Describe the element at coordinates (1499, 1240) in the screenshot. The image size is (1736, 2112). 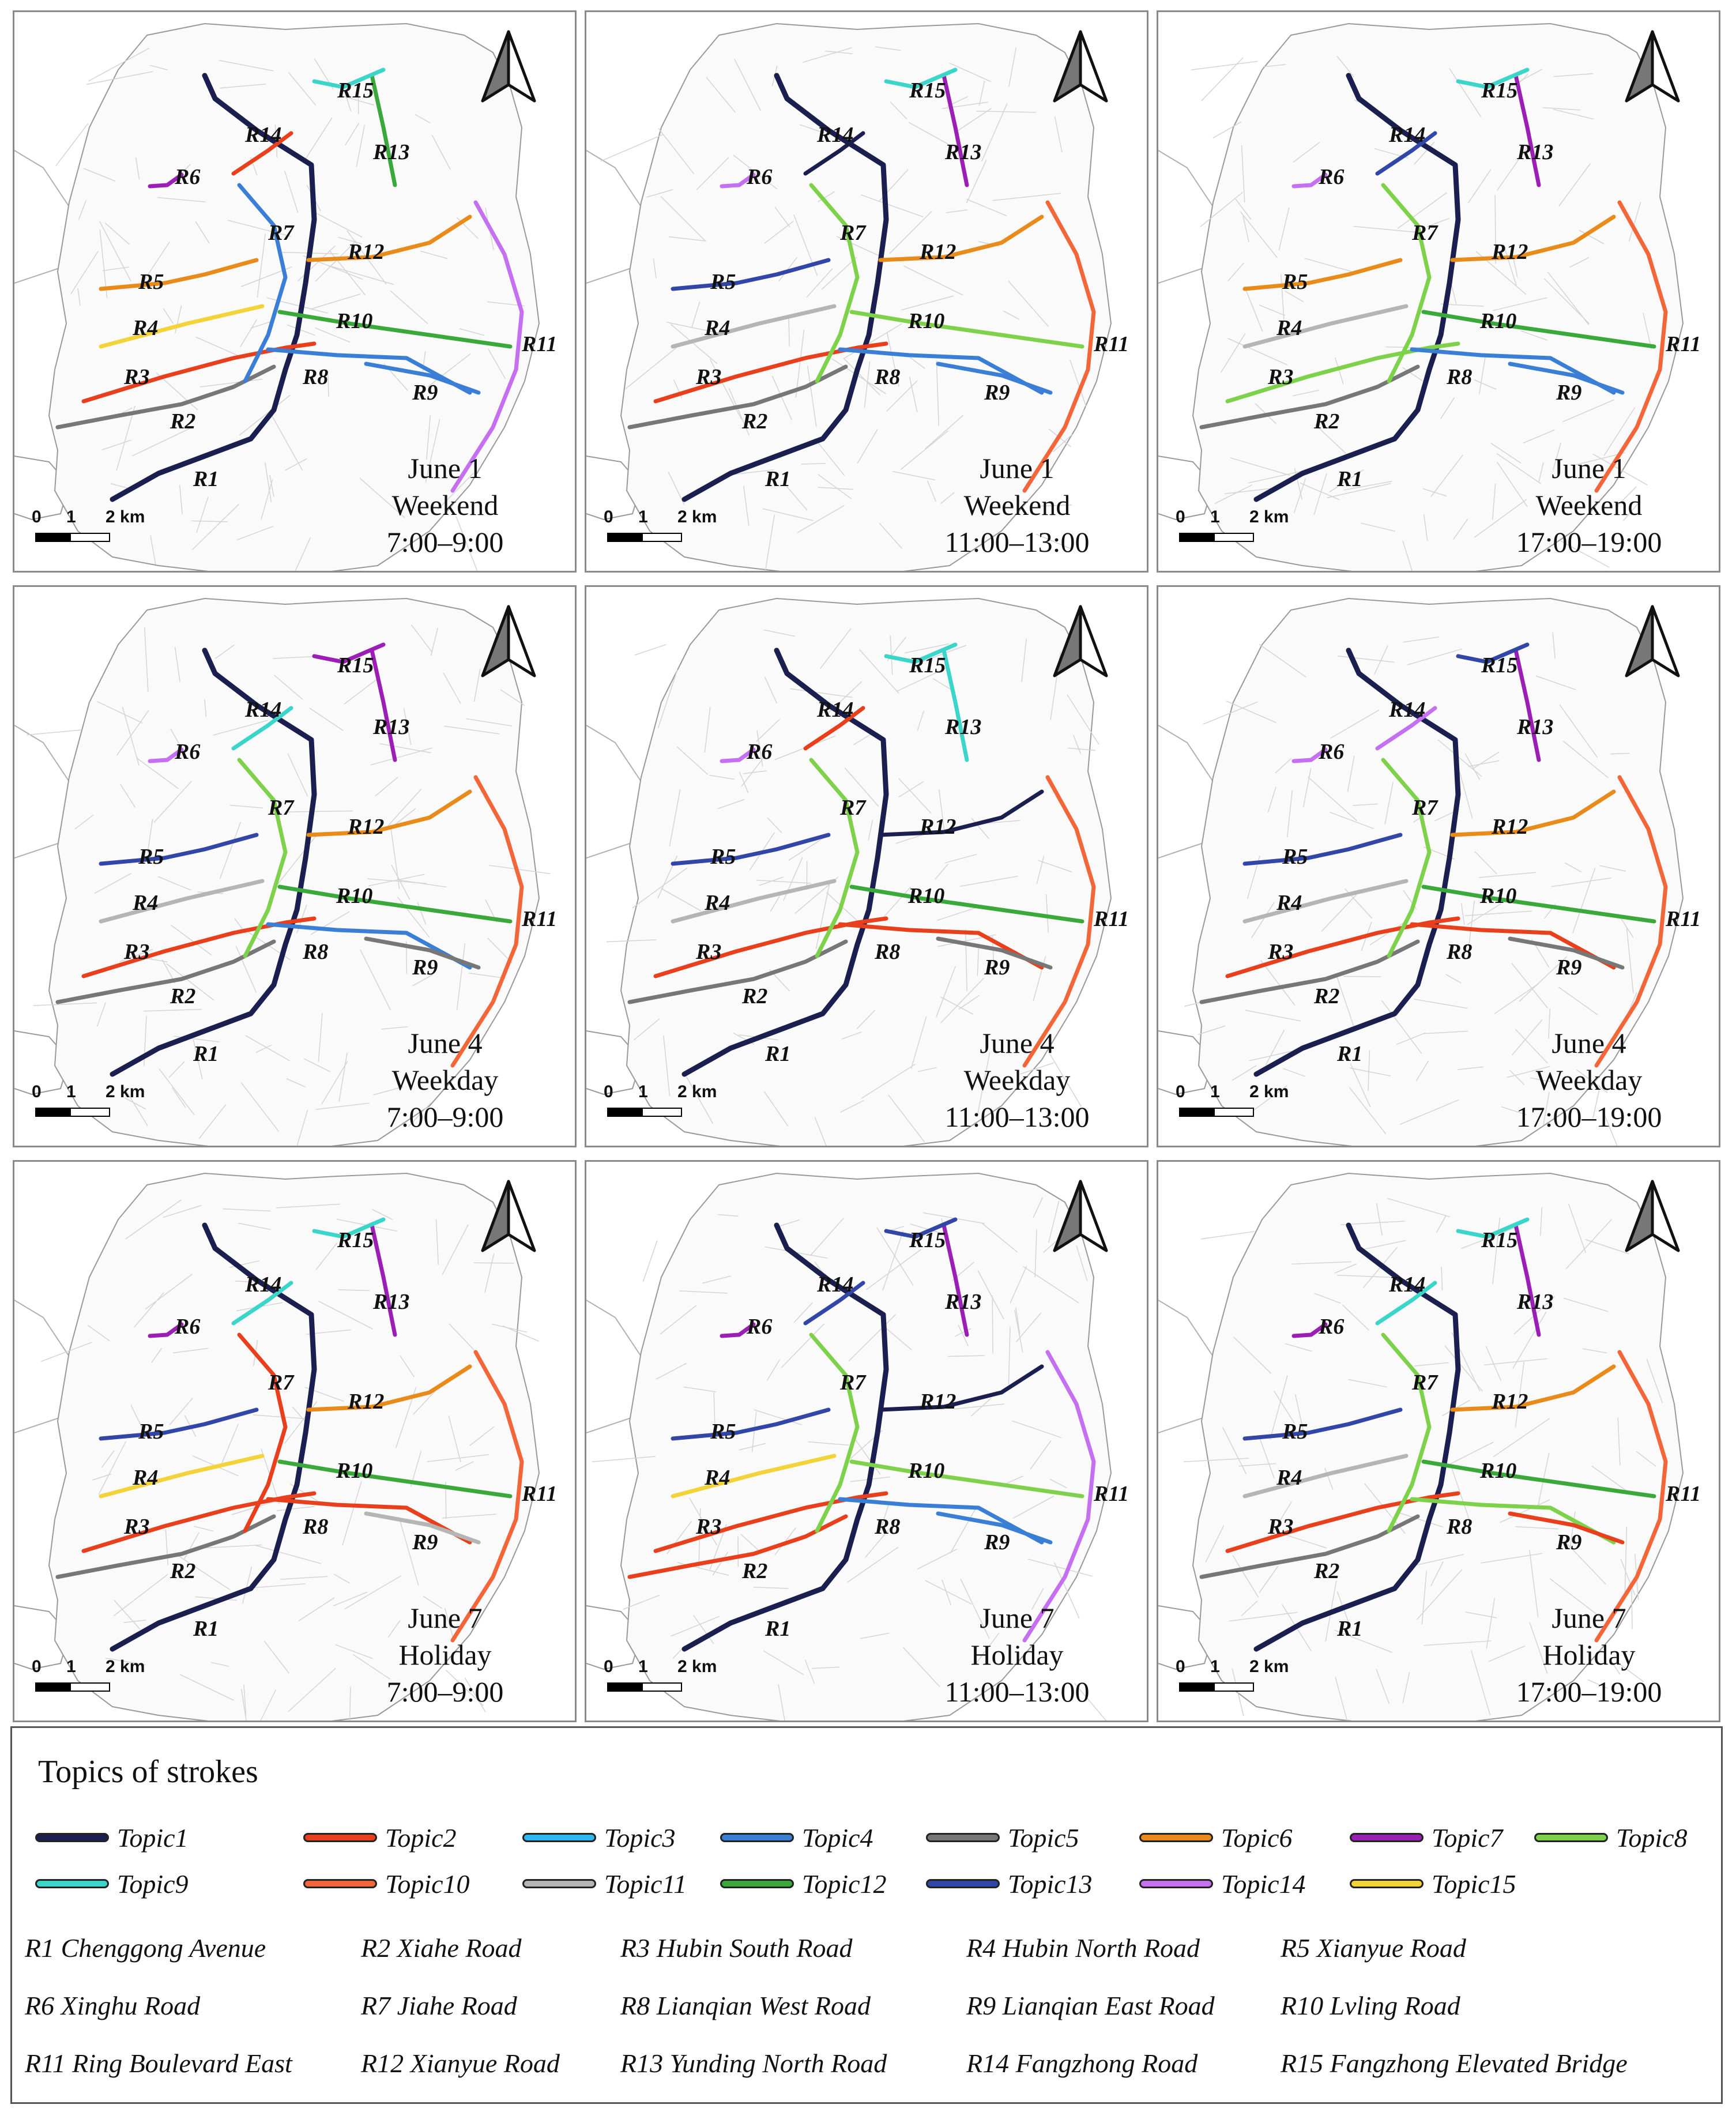
I see `road-label-r15: R15` at that location.